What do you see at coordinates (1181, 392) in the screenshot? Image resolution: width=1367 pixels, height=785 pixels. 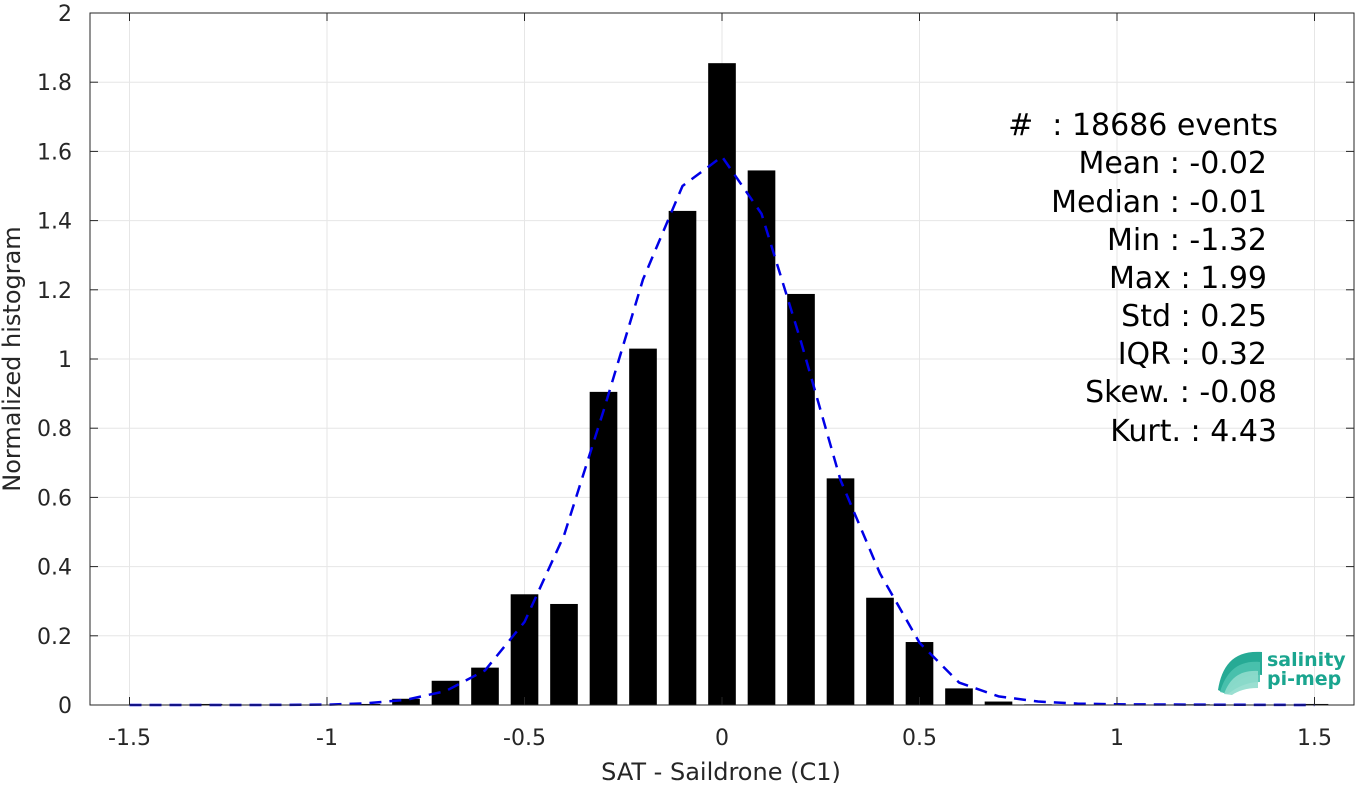 I see `stat-skewness: Skew. : -0.08` at bounding box center [1181, 392].